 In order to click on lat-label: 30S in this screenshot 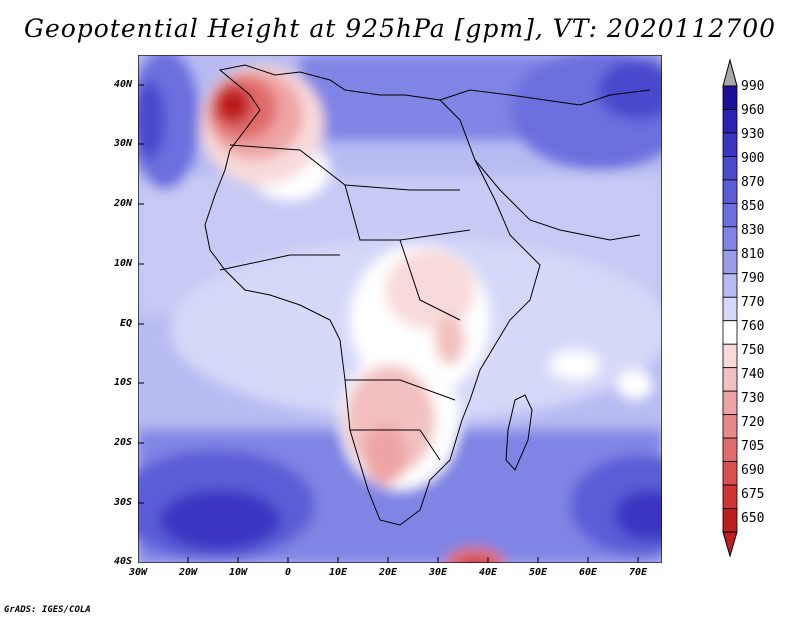, I will do `click(122, 502)`.